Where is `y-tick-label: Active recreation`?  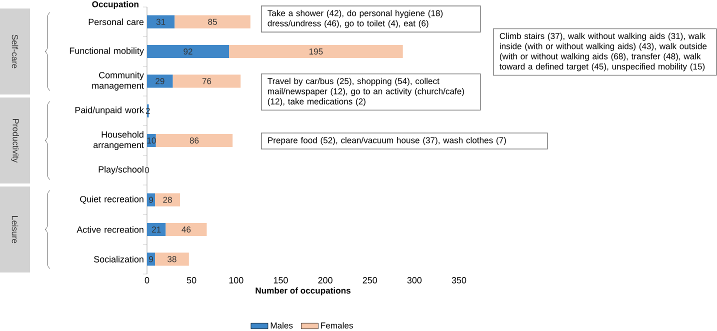 y-tick-label: Active recreation is located at coordinates (110, 229).